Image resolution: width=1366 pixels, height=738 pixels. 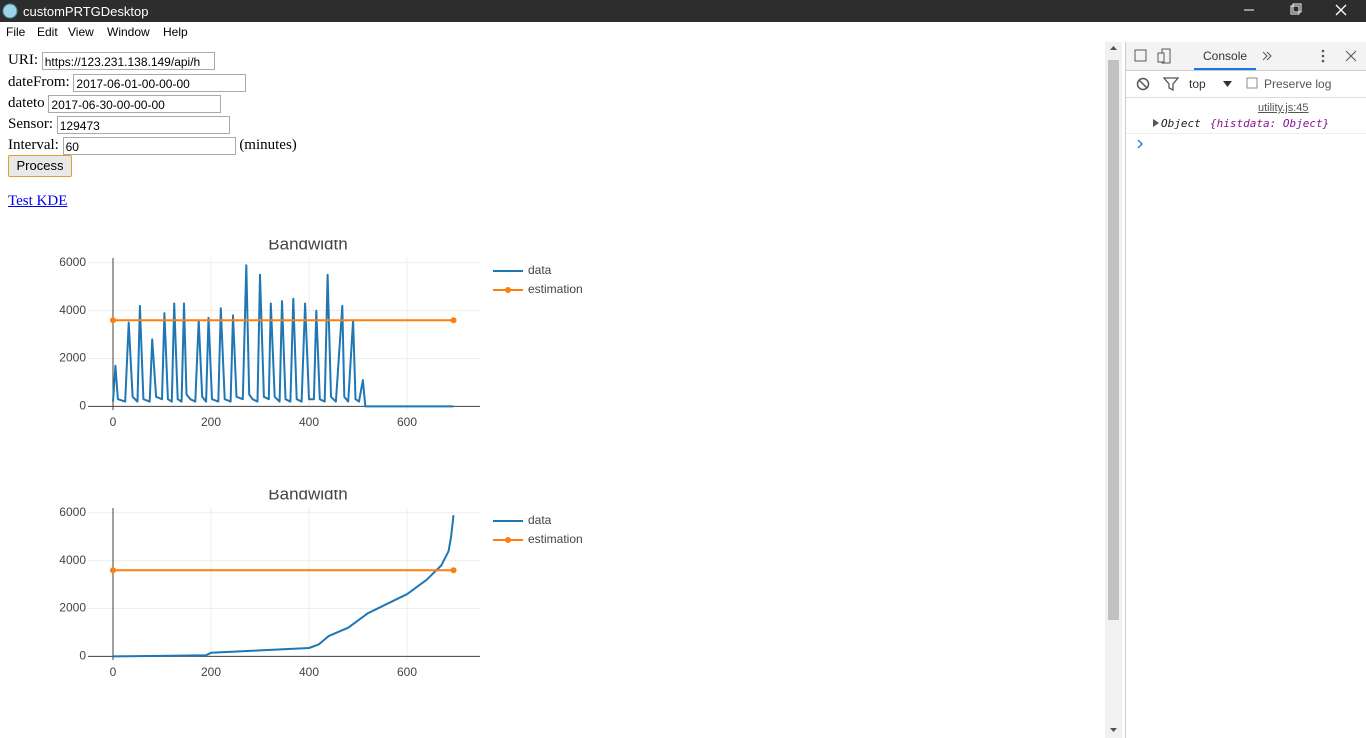 What do you see at coordinates (1246, 133) in the screenshot?
I see `log-divider` at bounding box center [1246, 133].